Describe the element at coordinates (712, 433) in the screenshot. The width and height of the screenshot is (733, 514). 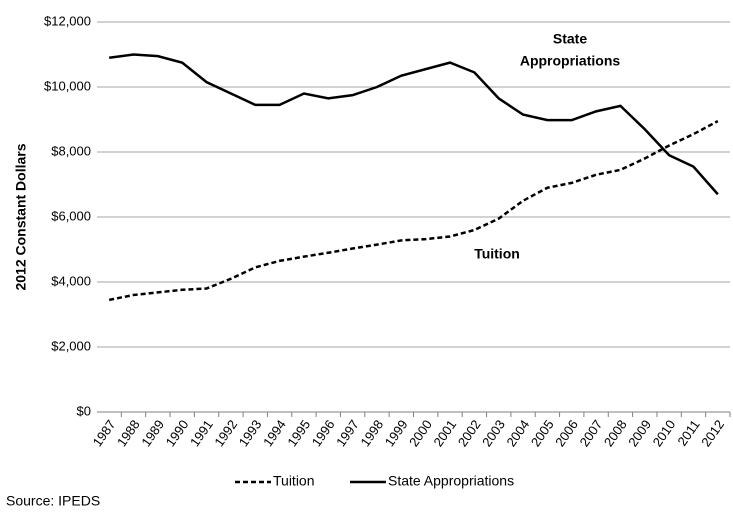
I see `x-tick-label: 2012` at that location.